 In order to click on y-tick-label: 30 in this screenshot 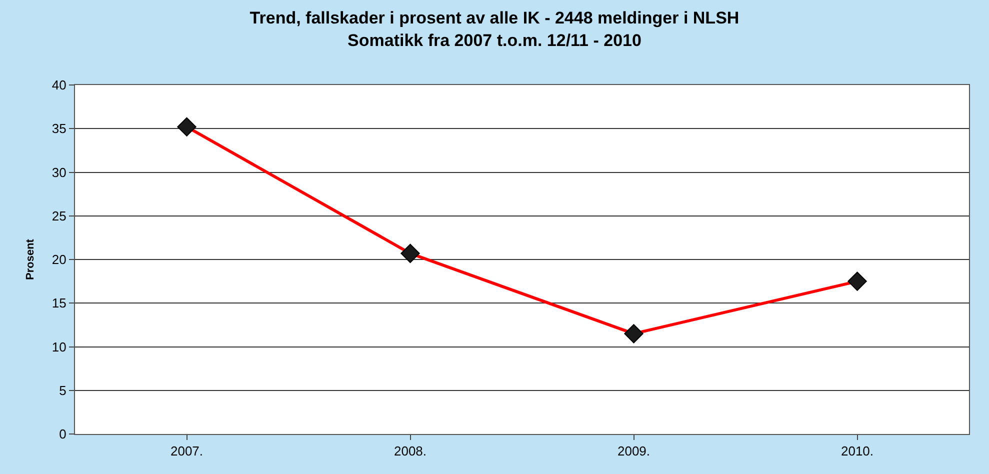, I will do `click(59, 172)`.